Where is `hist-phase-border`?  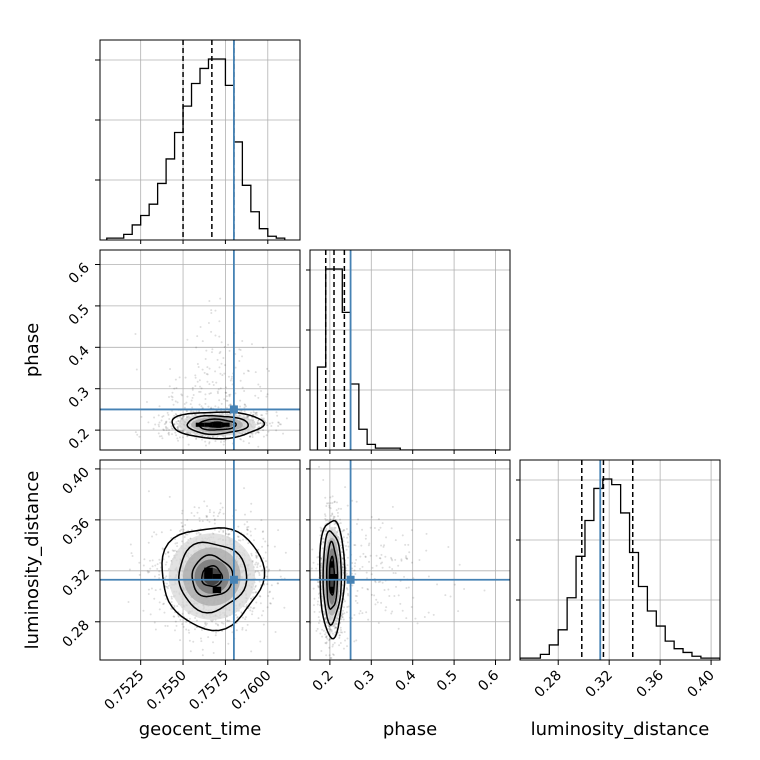
hist-phase-border is located at coordinates (410, 350).